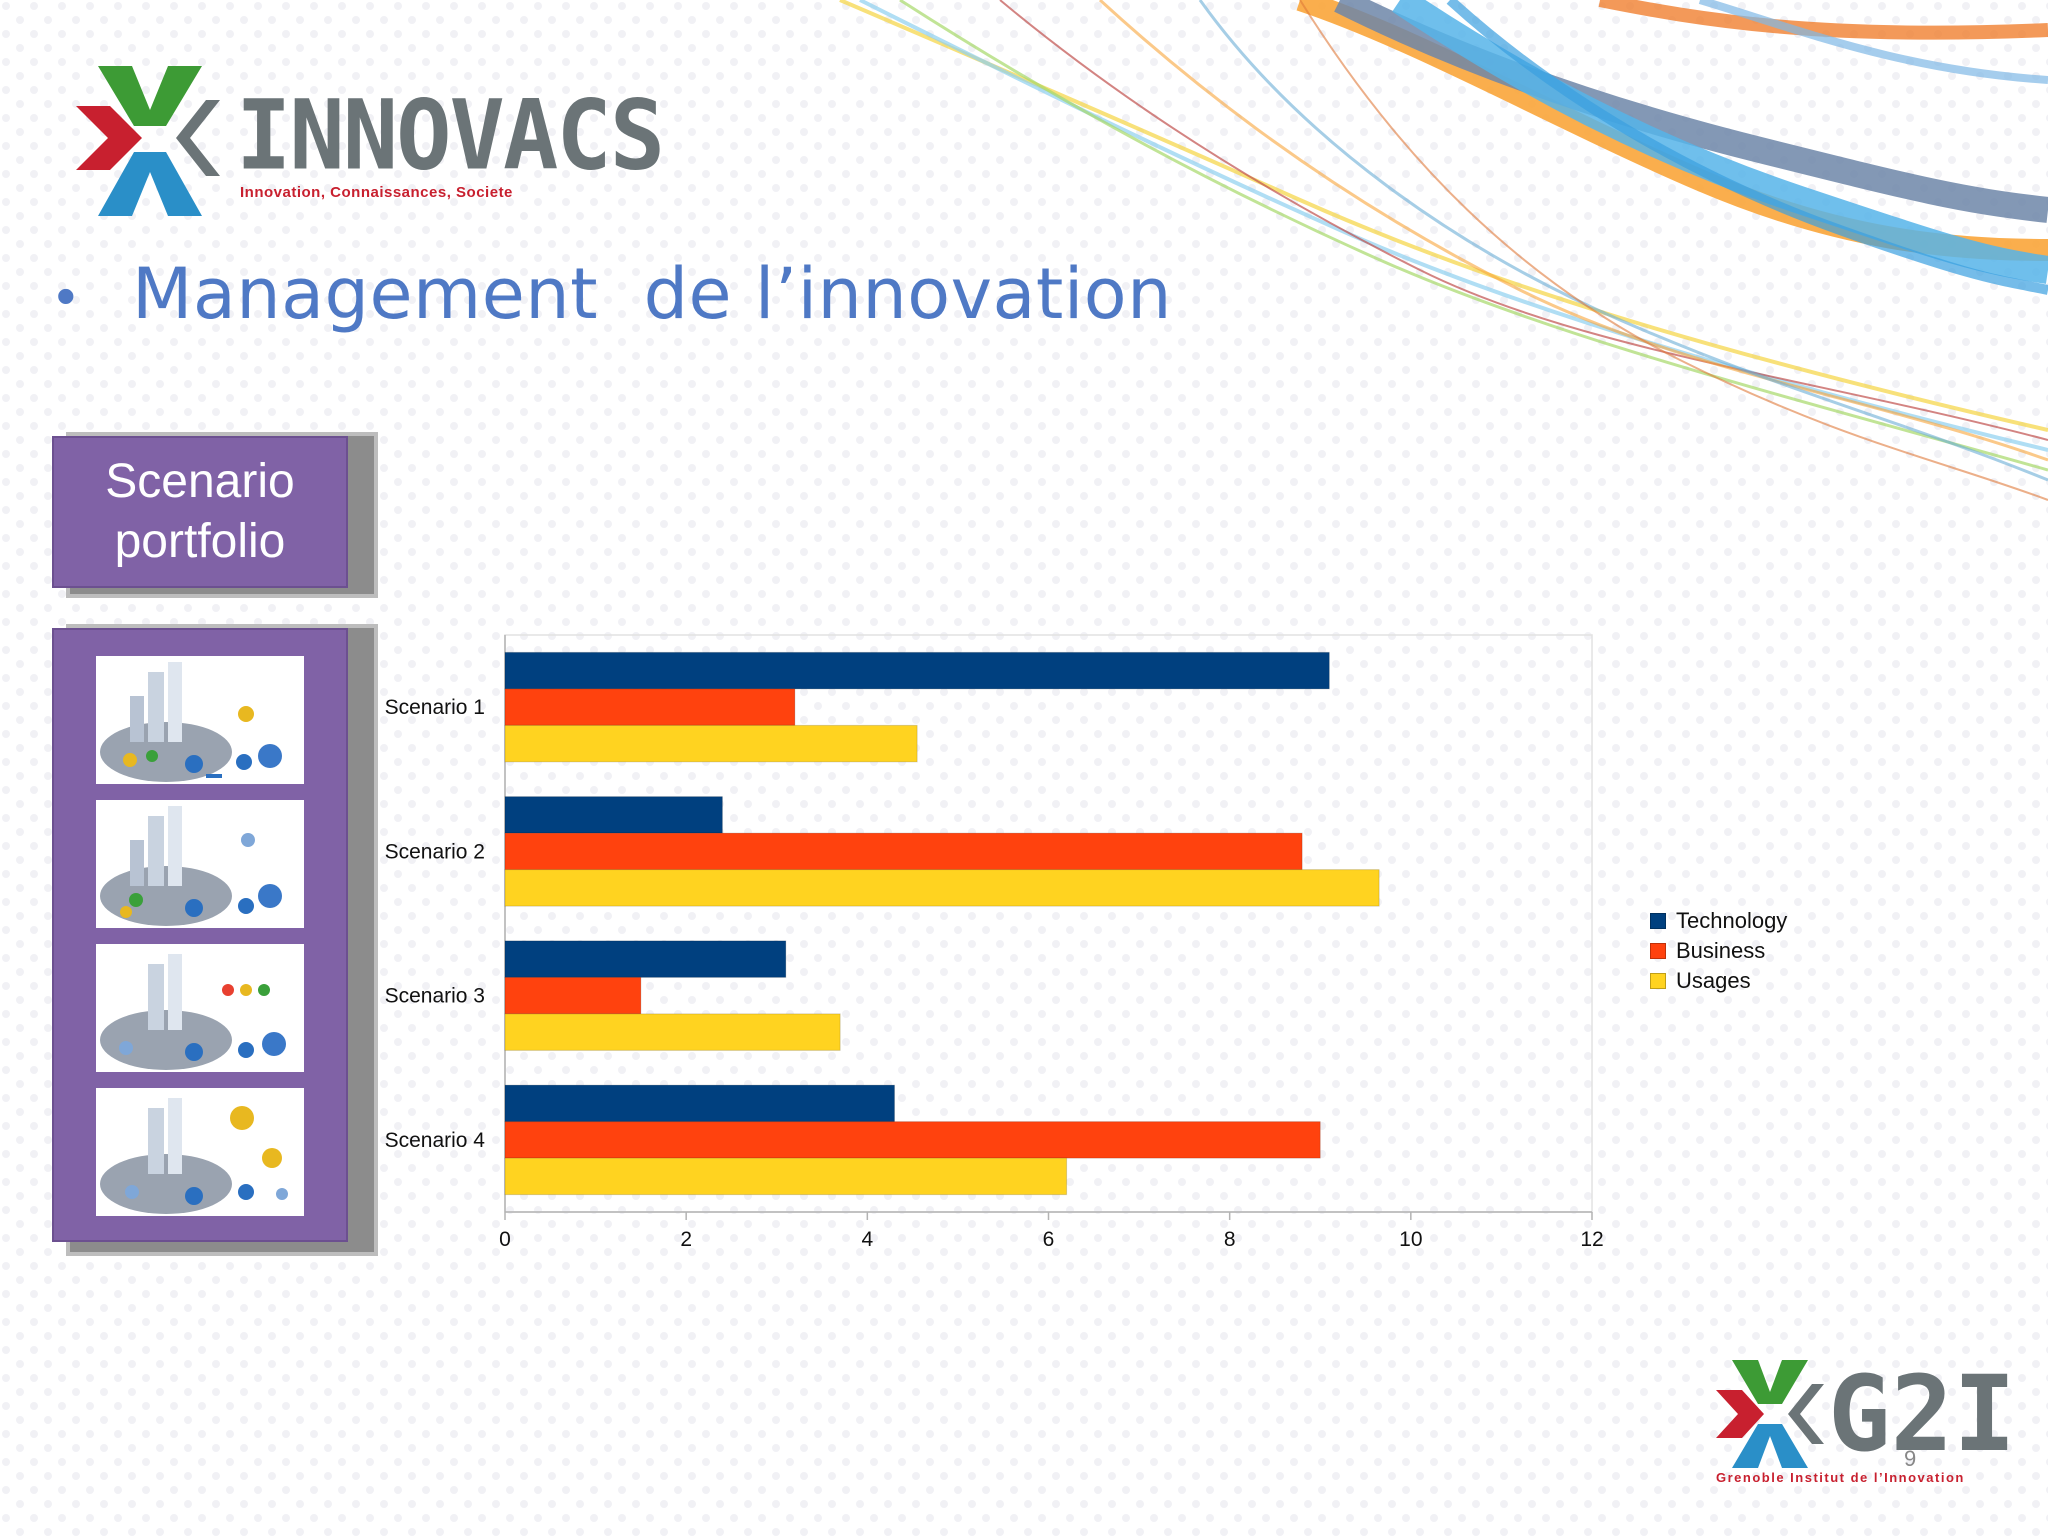 The width and height of the screenshot is (2048, 1536). What do you see at coordinates (191, 722) in the screenshot?
I see `scenario-1-thumbnail-icon` at bounding box center [191, 722].